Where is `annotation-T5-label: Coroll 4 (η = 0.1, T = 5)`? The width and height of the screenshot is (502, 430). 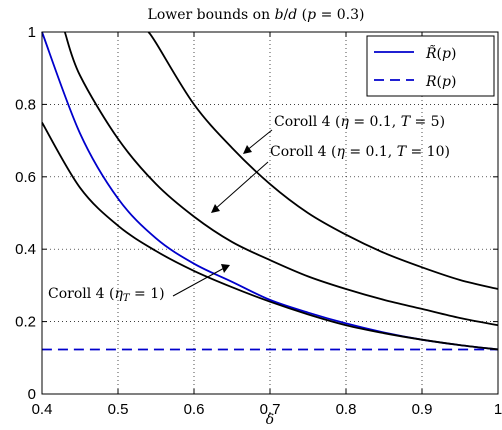
annotation-T5-label: Coroll 4 (η = 0.1, T = 5) is located at coordinates (359, 122).